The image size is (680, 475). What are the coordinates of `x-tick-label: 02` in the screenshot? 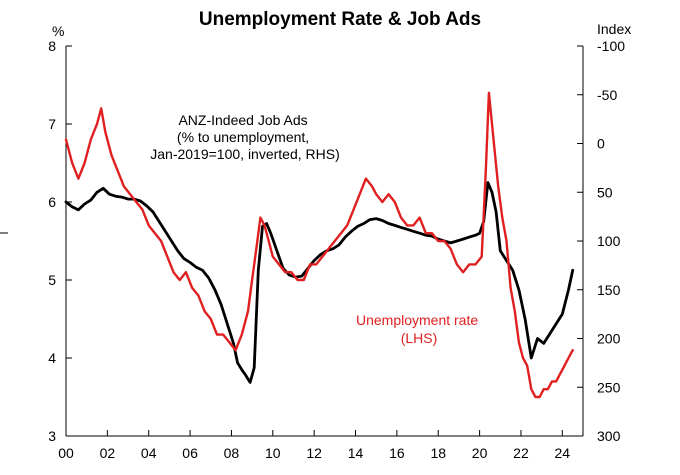 It's located at (108, 453).